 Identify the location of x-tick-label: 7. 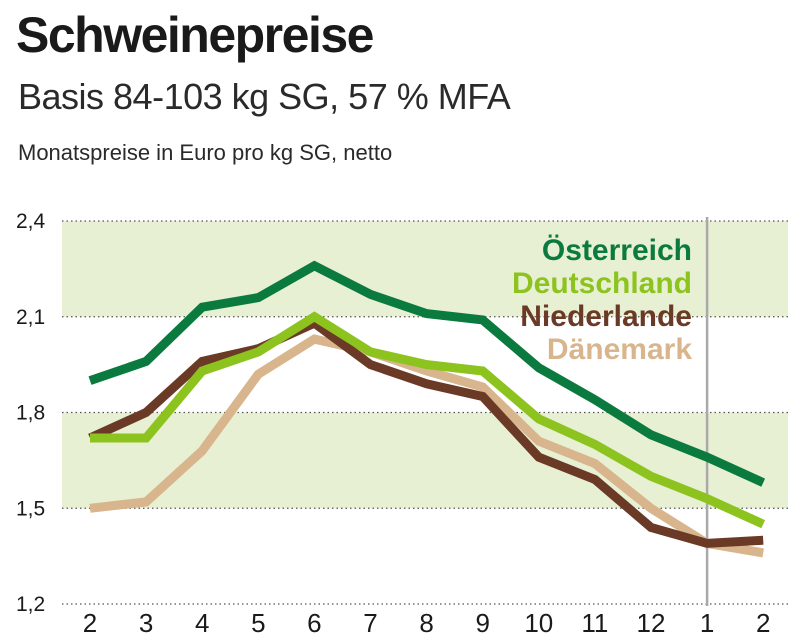
(370, 623).